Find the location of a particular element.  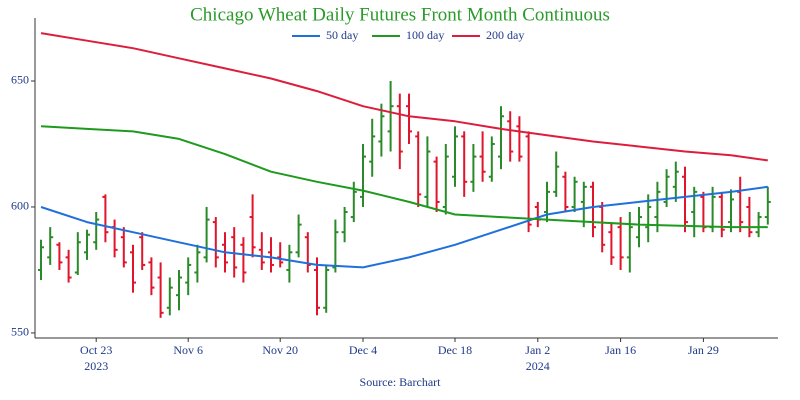

x-tick-label: Oct 23 is located at coordinates (96, 350).